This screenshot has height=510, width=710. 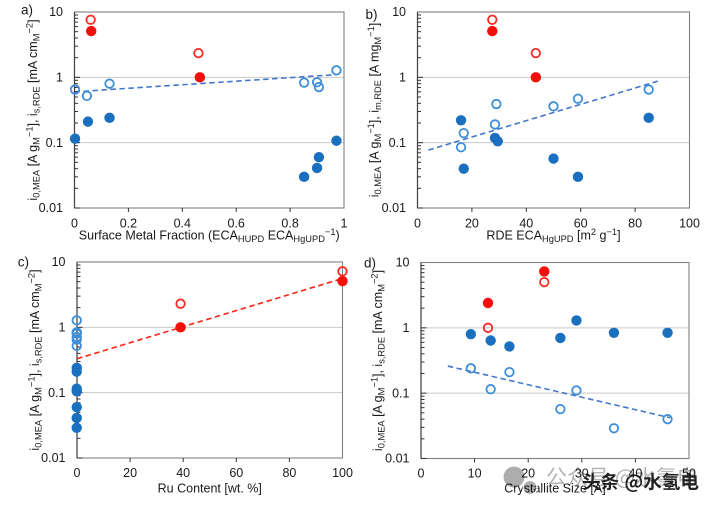 I want to click on panel-d-y-ticks, so click(x=424, y=361).